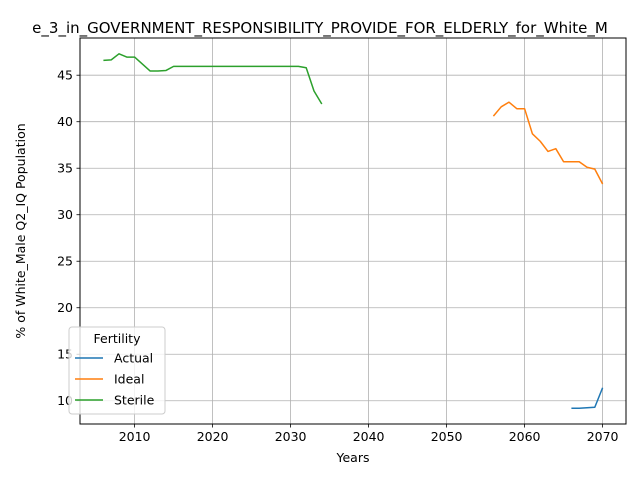  I want to click on legend-label-actual: Actual, so click(133, 358).